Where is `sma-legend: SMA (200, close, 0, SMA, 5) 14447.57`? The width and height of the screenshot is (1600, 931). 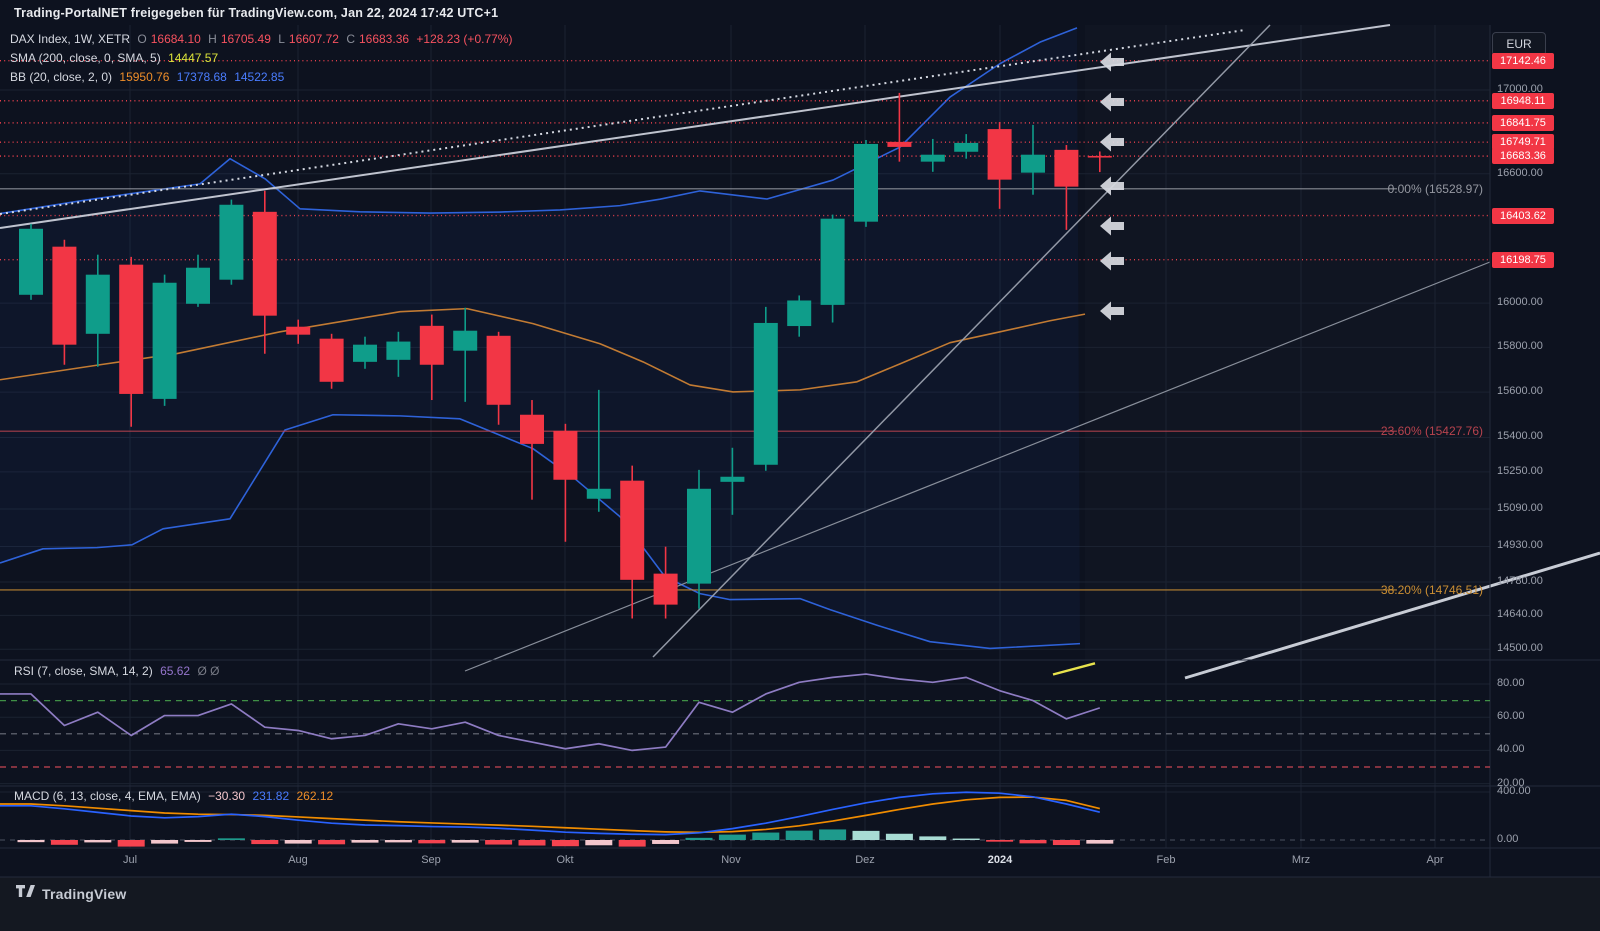 sma-legend: SMA (200, close, 0, SMA, 5) 14447.57 is located at coordinates (116, 58).